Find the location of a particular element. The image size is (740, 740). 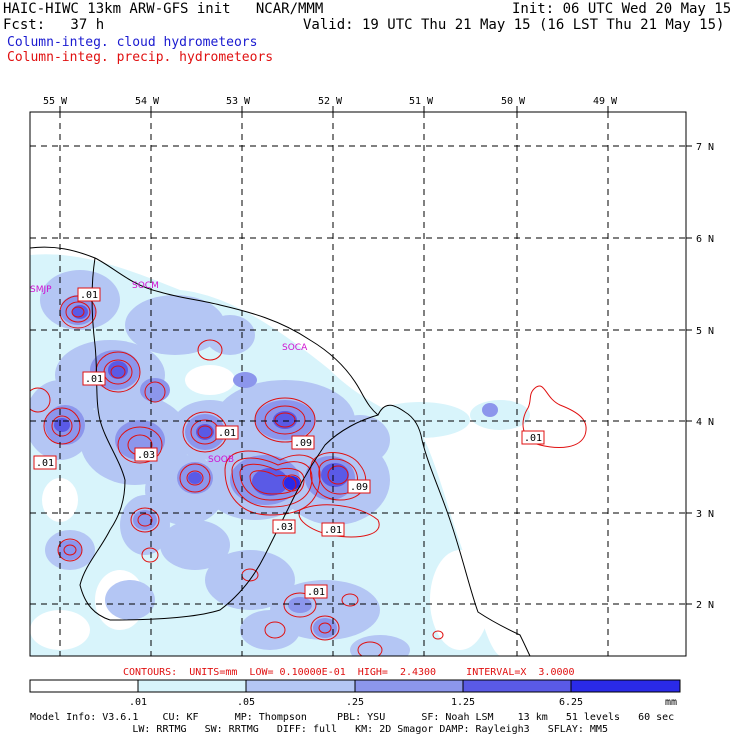

station-label-soca: SOCA is located at coordinates (295, 348).